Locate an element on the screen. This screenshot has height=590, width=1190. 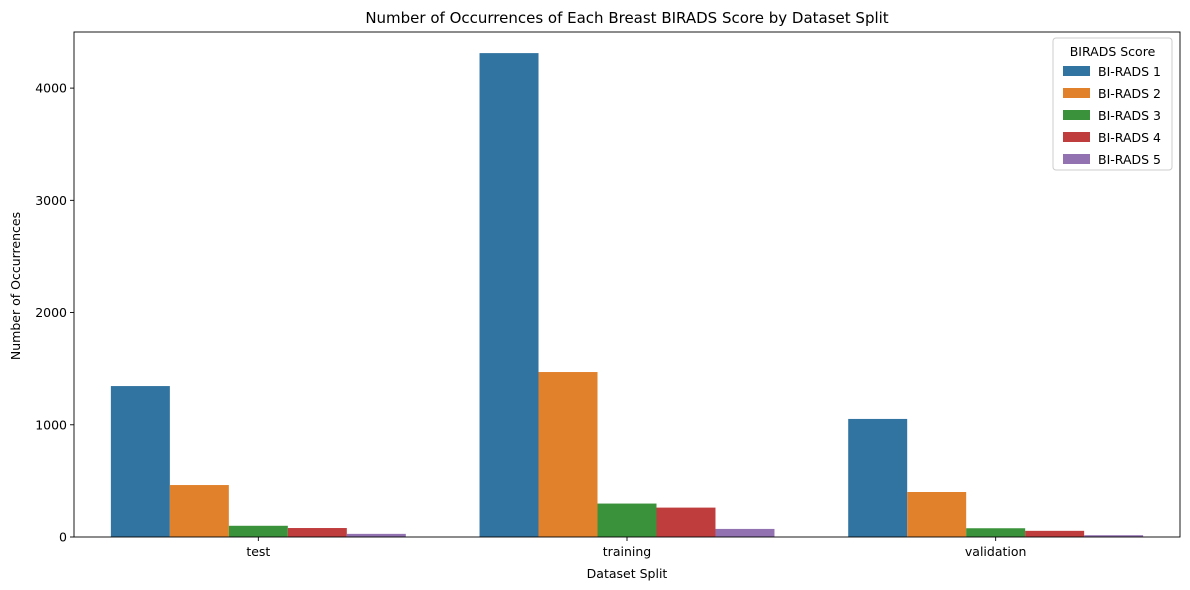
bar-bi-rads-5-validation is located at coordinates (1114, 536).